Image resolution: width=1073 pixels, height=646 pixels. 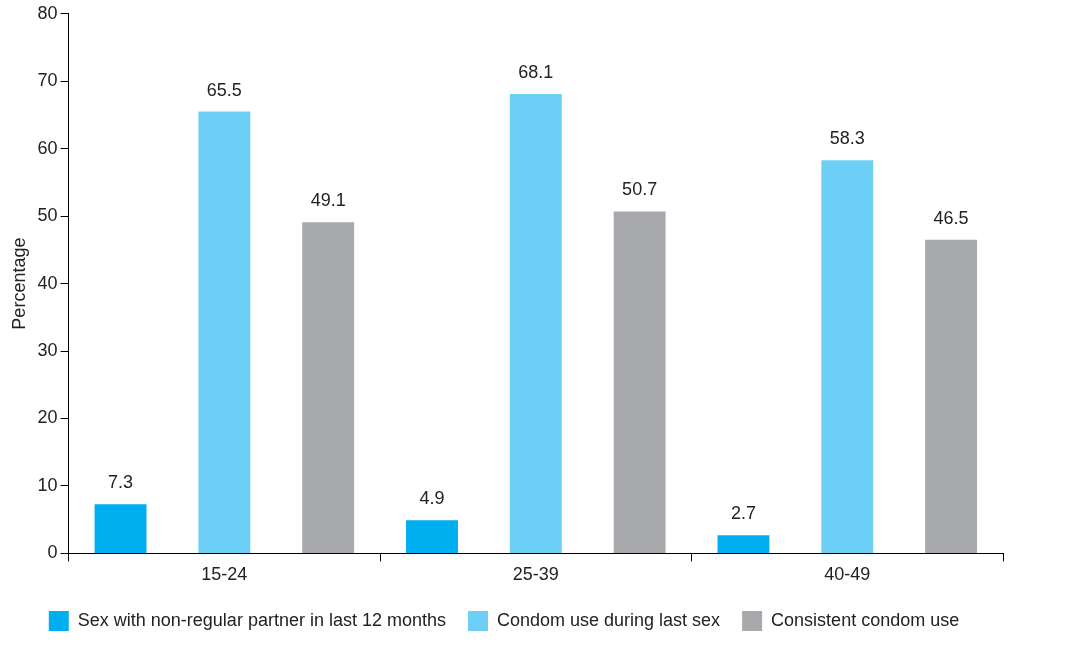 What do you see at coordinates (224, 574) in the screenshot?
I see `x-tick-label: 15-24` at bounding box center [224, 574].